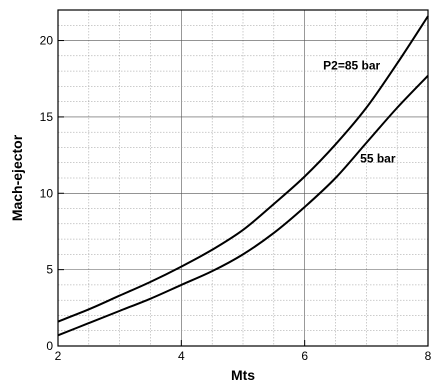 The image size is (431, 385). Describe the element at coordinates (304, 356) in the screenshot. I see `x-tick-label: 6` at that location.